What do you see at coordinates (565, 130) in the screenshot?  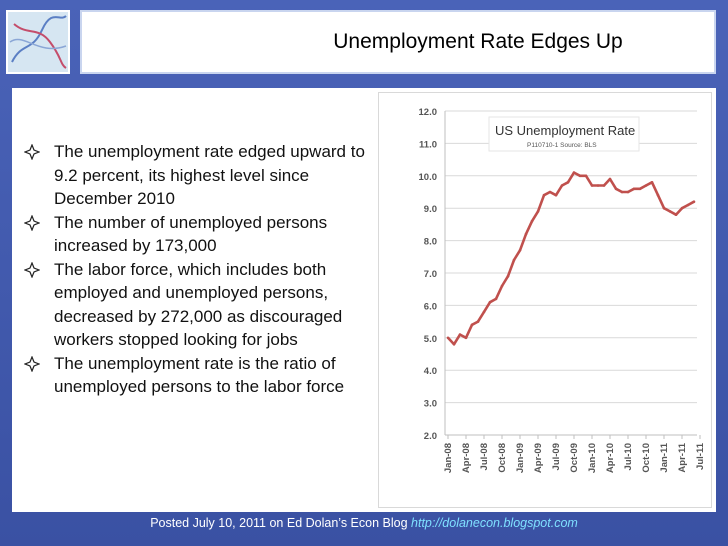 I see `chart-title: US Unemployment Rate` at bounding box center [565, 130].